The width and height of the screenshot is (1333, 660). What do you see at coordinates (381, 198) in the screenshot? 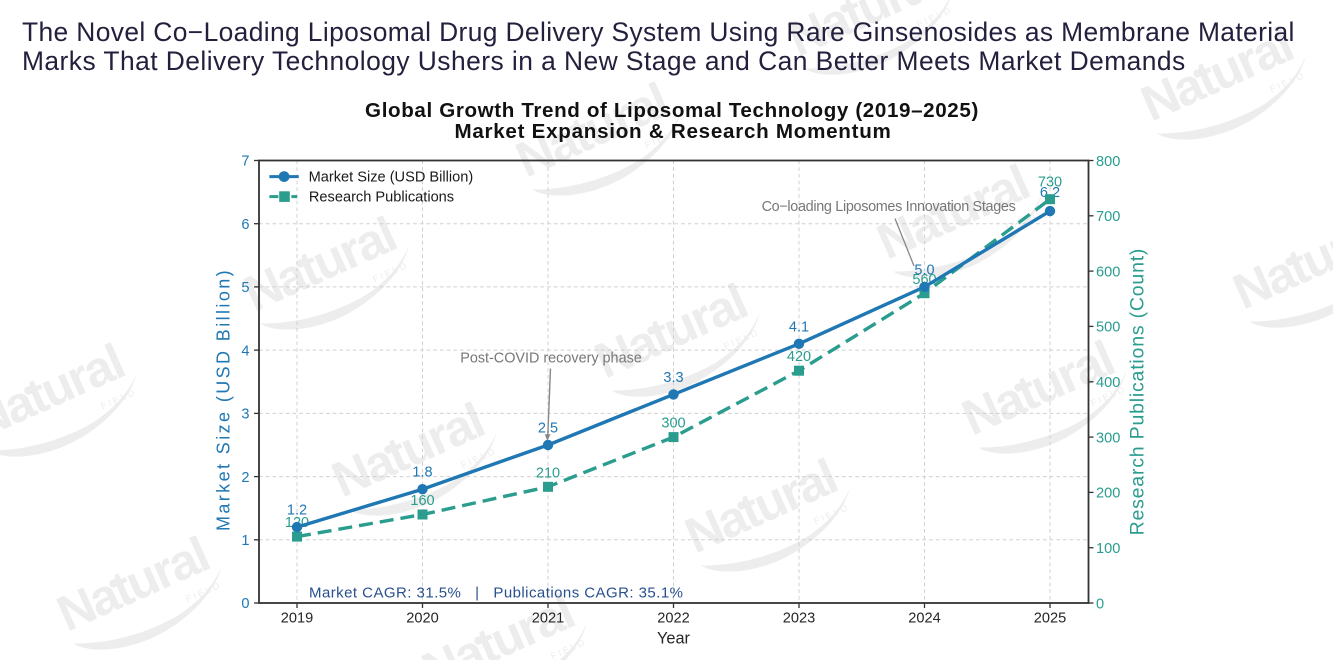
I see `svg-text: Research Publications` at bounding box center [381, 198].